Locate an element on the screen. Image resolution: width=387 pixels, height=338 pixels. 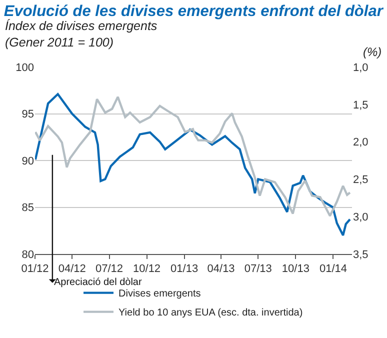
x-tick-label: 07/13 is located at coordinates (258, 269).